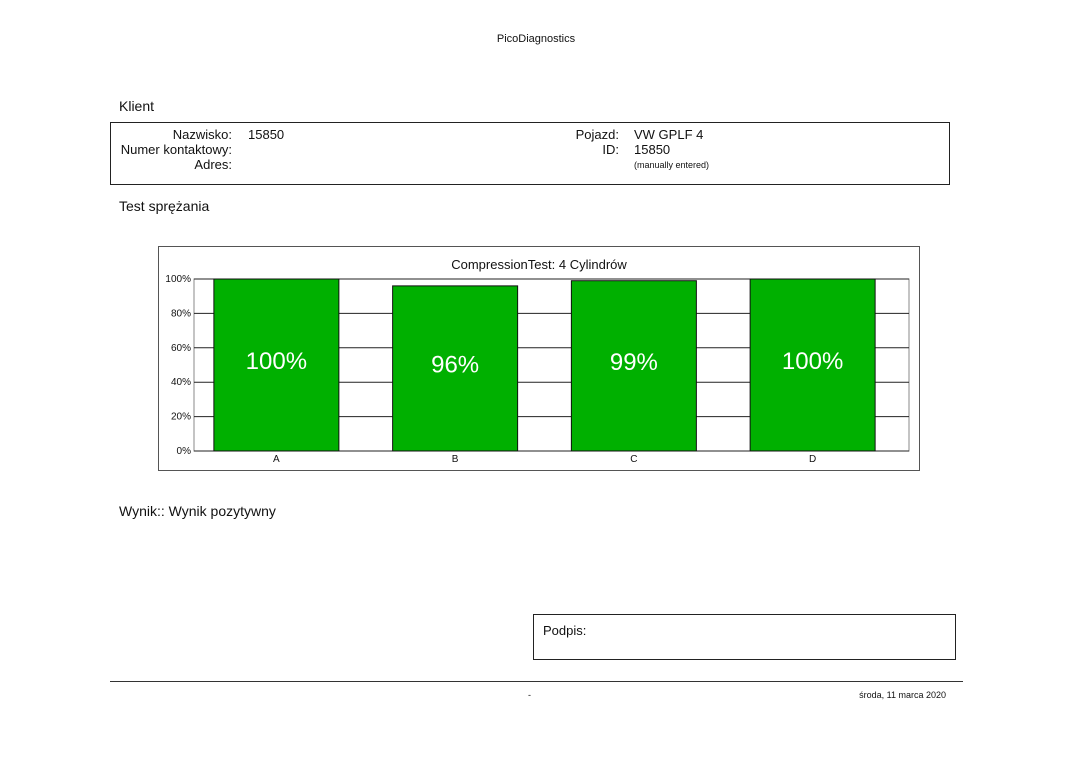 The height and width of the screenshot is (764, 1080). Describe the element at coordinates (276, 459) in the screenshot. I see `x-tick-label: A` at that location.